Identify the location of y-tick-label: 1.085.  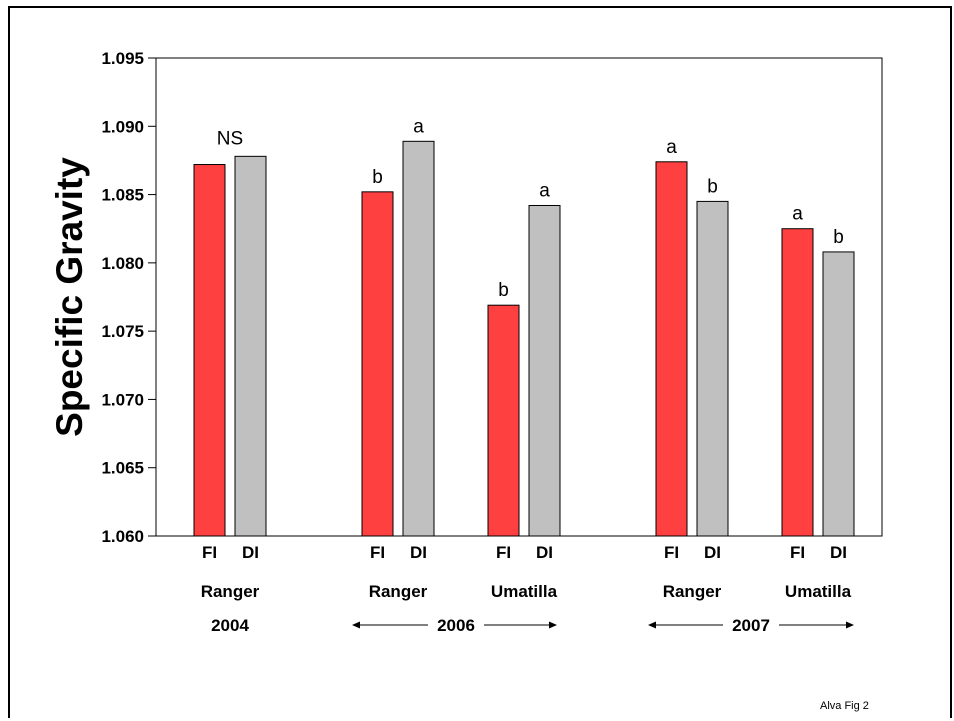
(122, 195).